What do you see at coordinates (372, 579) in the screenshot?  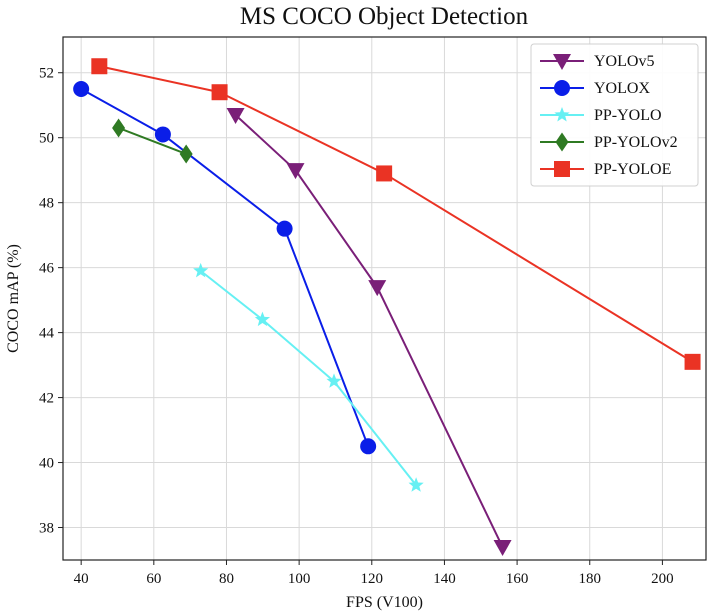 I see `x-tick-label: 120` at bounding box center [372, 579].